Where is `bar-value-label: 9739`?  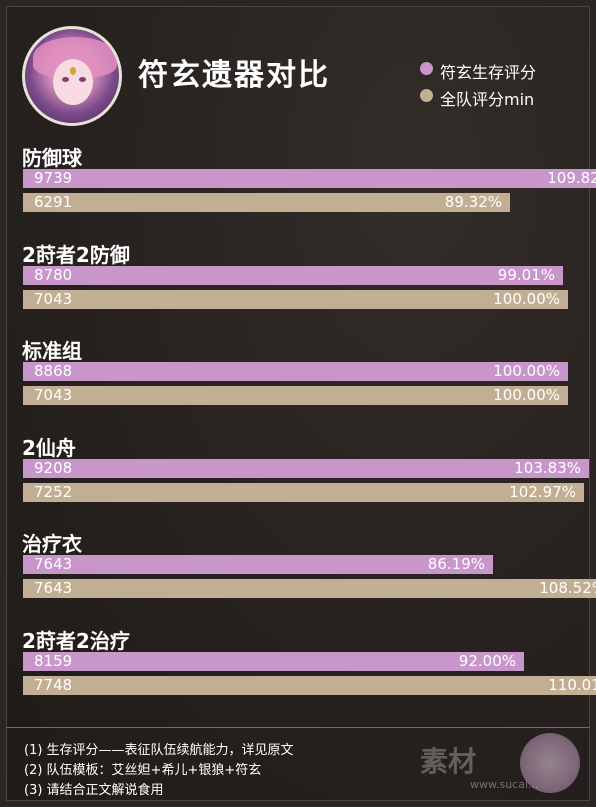 bar-value-label: 9739 is located at coordinates (53, 178).